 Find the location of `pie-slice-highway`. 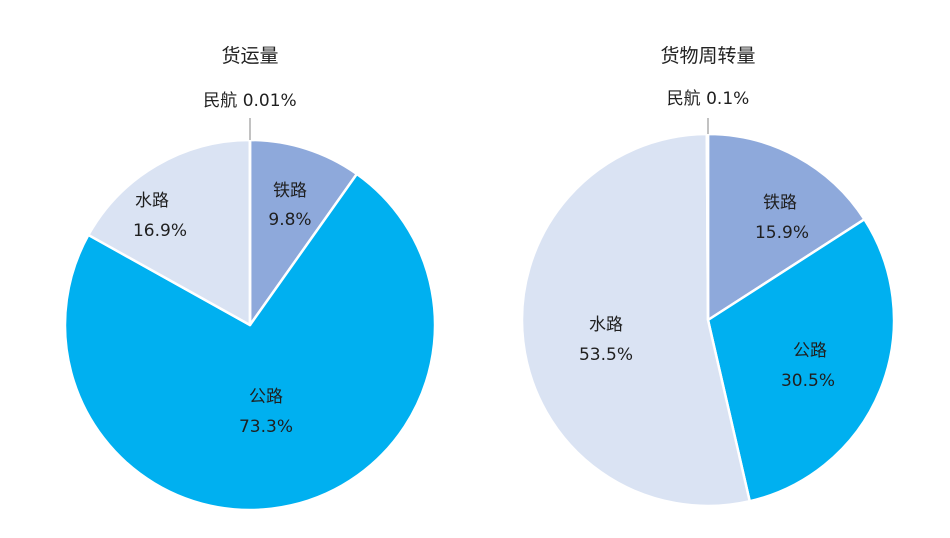

pie-slice-highway is located at coordinates (801, 360).